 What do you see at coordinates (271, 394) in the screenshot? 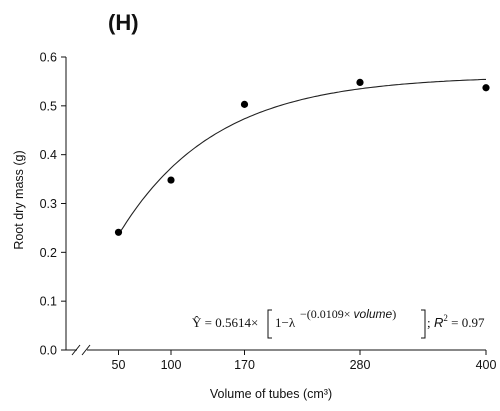
I see `x-axis-title: Volume of tubes (cm³)` at bounding box center [271, 394].